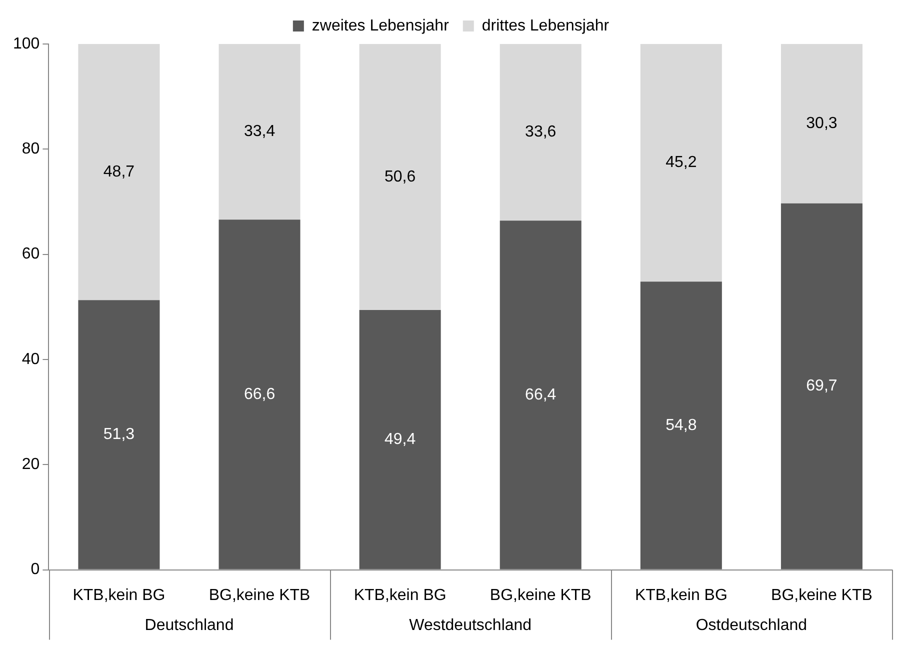  Describe the element at coordinates (189, 625) in the screenshot. I see `text: Deutschland` at that location.